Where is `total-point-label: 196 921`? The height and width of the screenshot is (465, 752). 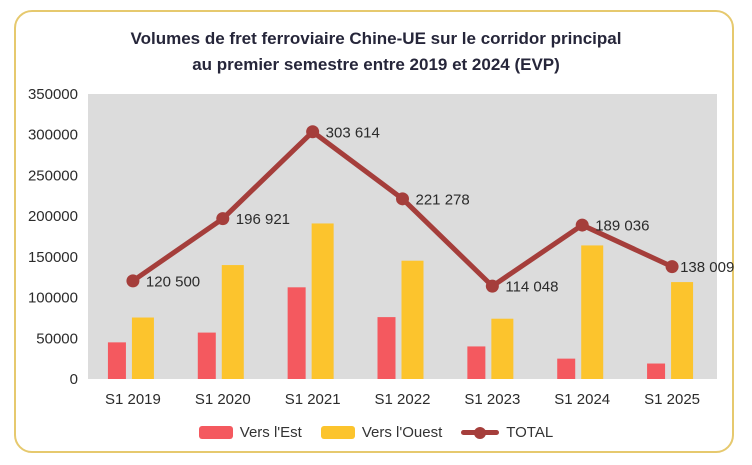
total-point-label: 196 921 is located at coordinates (263, 219).